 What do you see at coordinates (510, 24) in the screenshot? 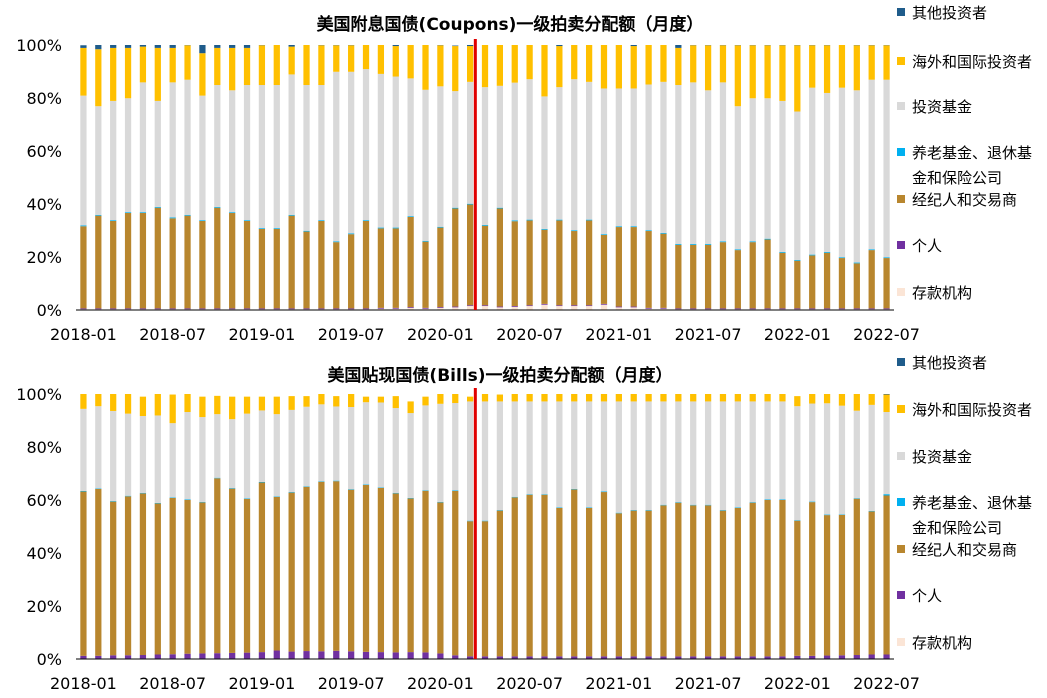
I see `coupons-chart-title: 美国附息国债(Coupons)一级拍卖分配额（月度）` at bounding box center [510, 24].